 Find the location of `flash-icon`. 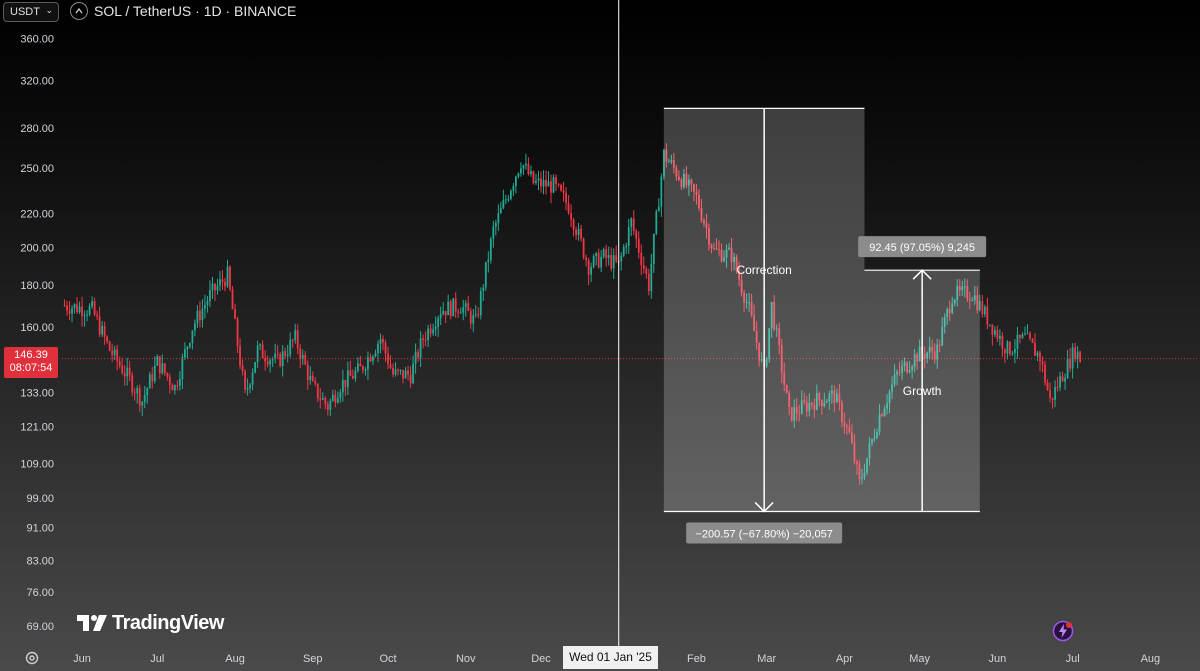

flash-icon is located at coordinates (1063, 631).